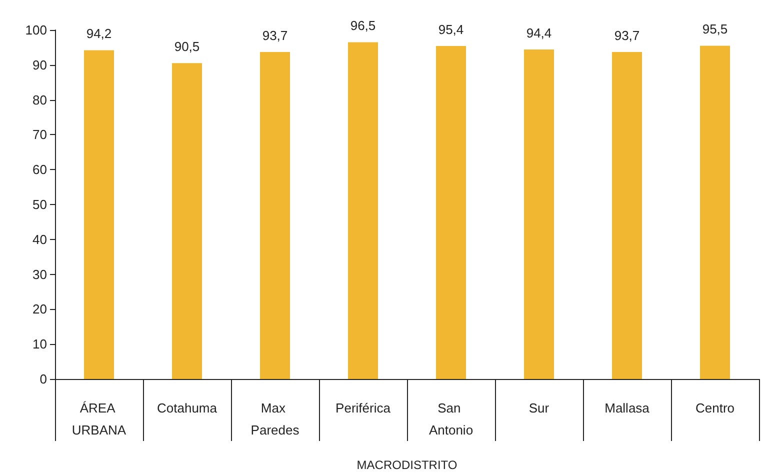  Describe the element at coordinates (715, 408) in the screenshot. I see `x-tick-label: Centro` at that location.